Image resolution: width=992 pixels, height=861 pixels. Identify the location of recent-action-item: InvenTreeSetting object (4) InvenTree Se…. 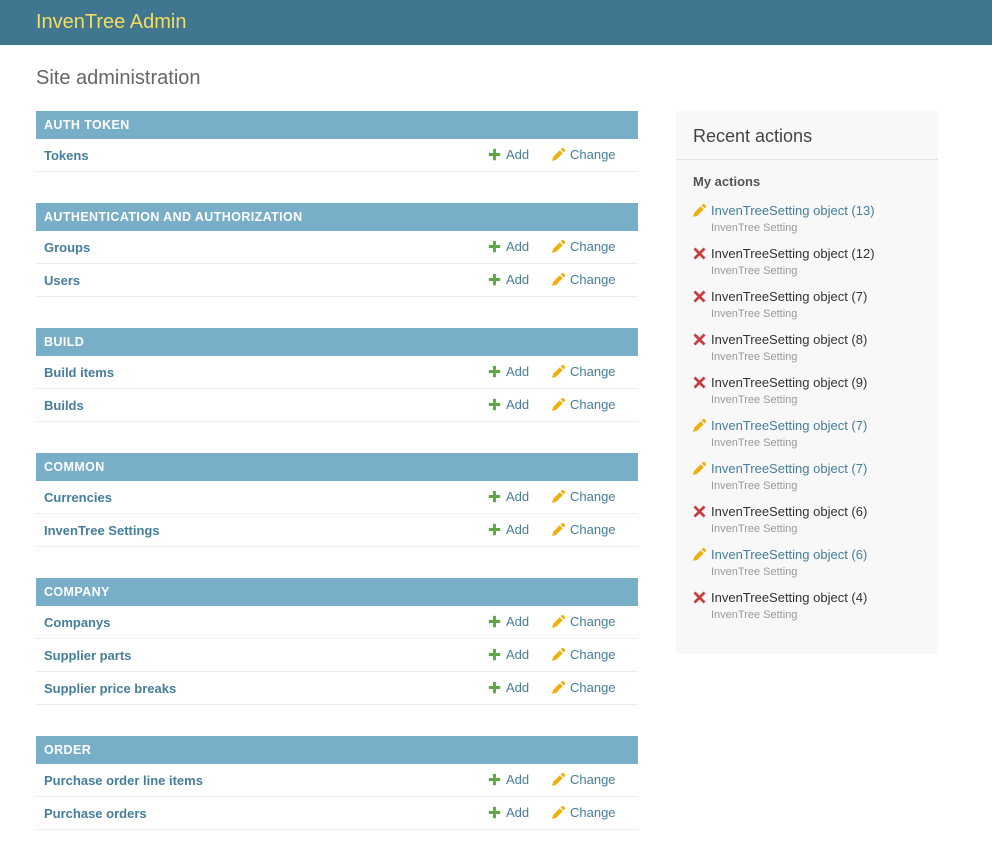
(807, 605).